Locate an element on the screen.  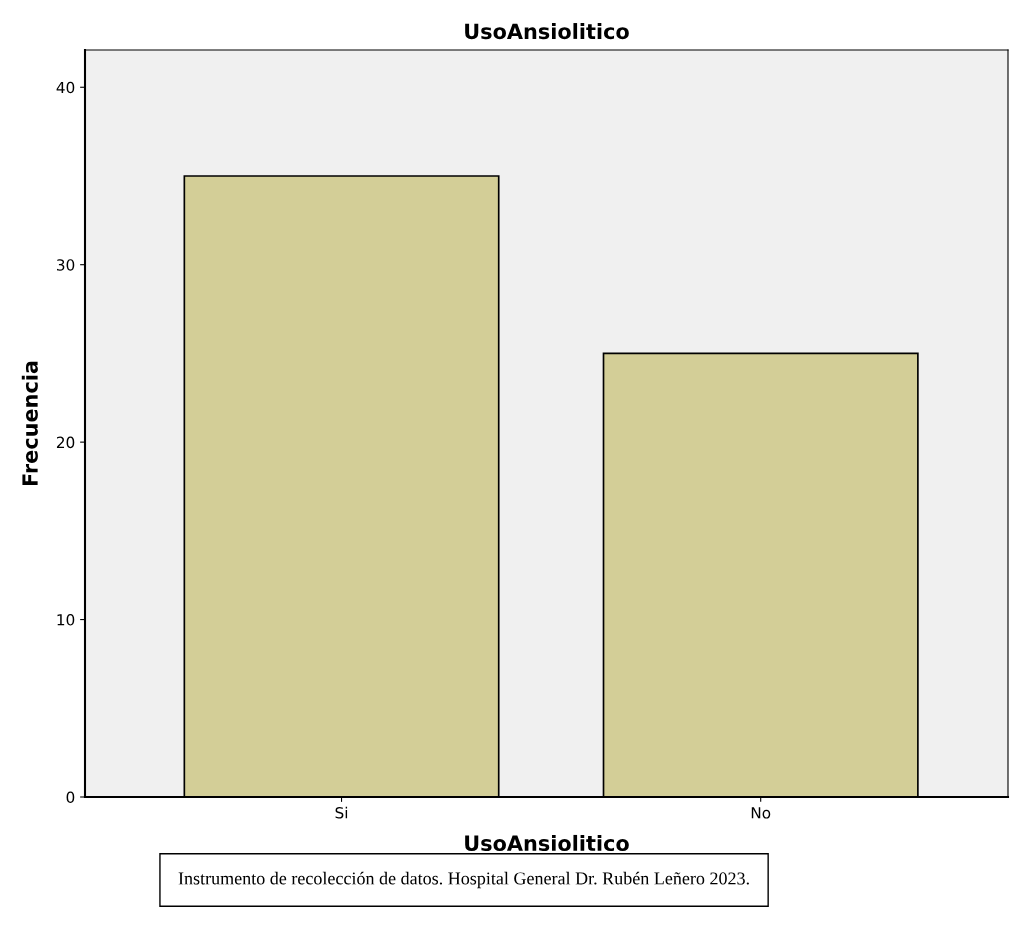
y-tick-label: 20 is located at coordinates (65, 442).